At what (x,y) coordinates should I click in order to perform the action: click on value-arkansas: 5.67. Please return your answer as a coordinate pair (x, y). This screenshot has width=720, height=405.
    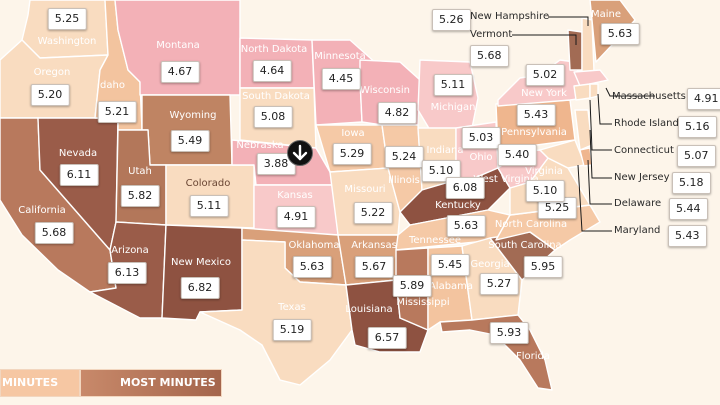
    Looking at the image, I should click on (374, 267).